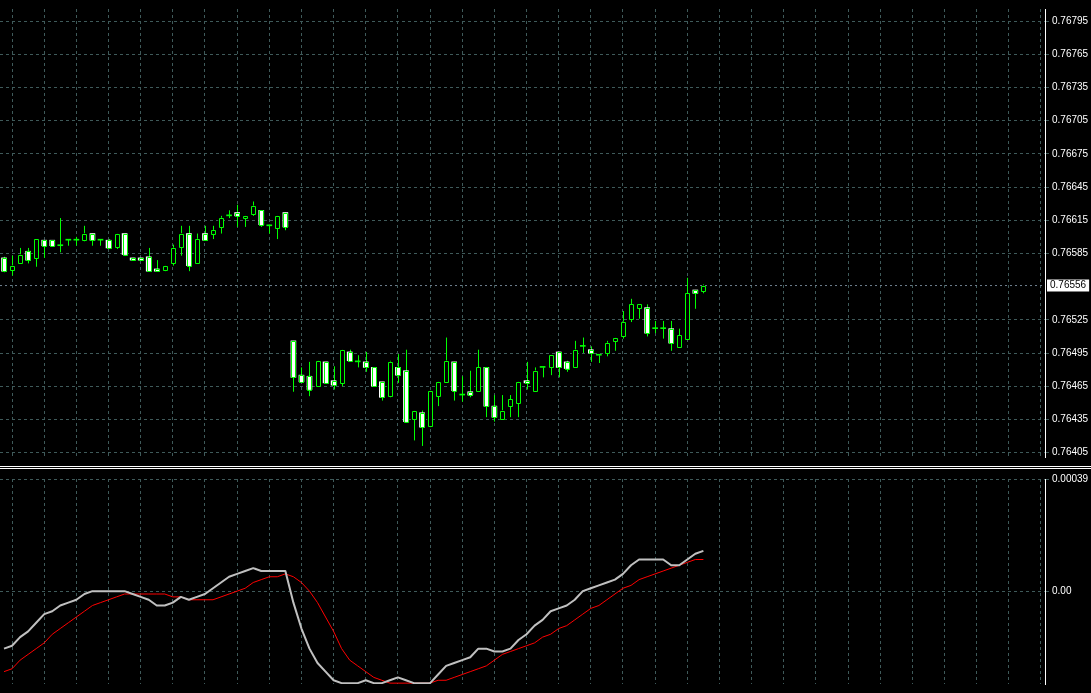  What do you see at coordinates (1070, 319) in the screenshot?
I see `y-tick-label: 0.76525` at bounding box center [1070, 319].